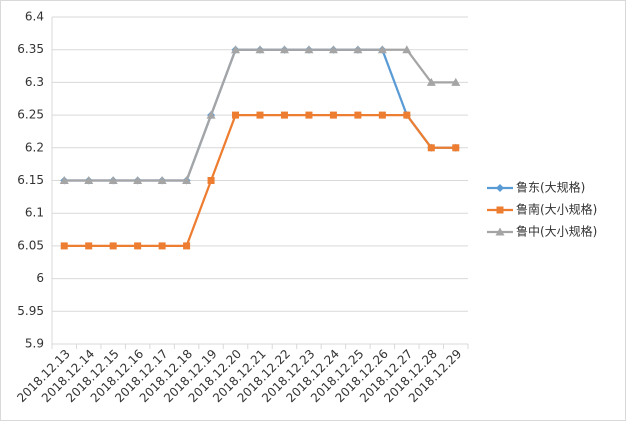 This screenshot has width=627, height=426. What do you see at coordinates (30, 115) in the screenshot?
I see `y-tick-label: 6.25` at bounding box center [30, 115].